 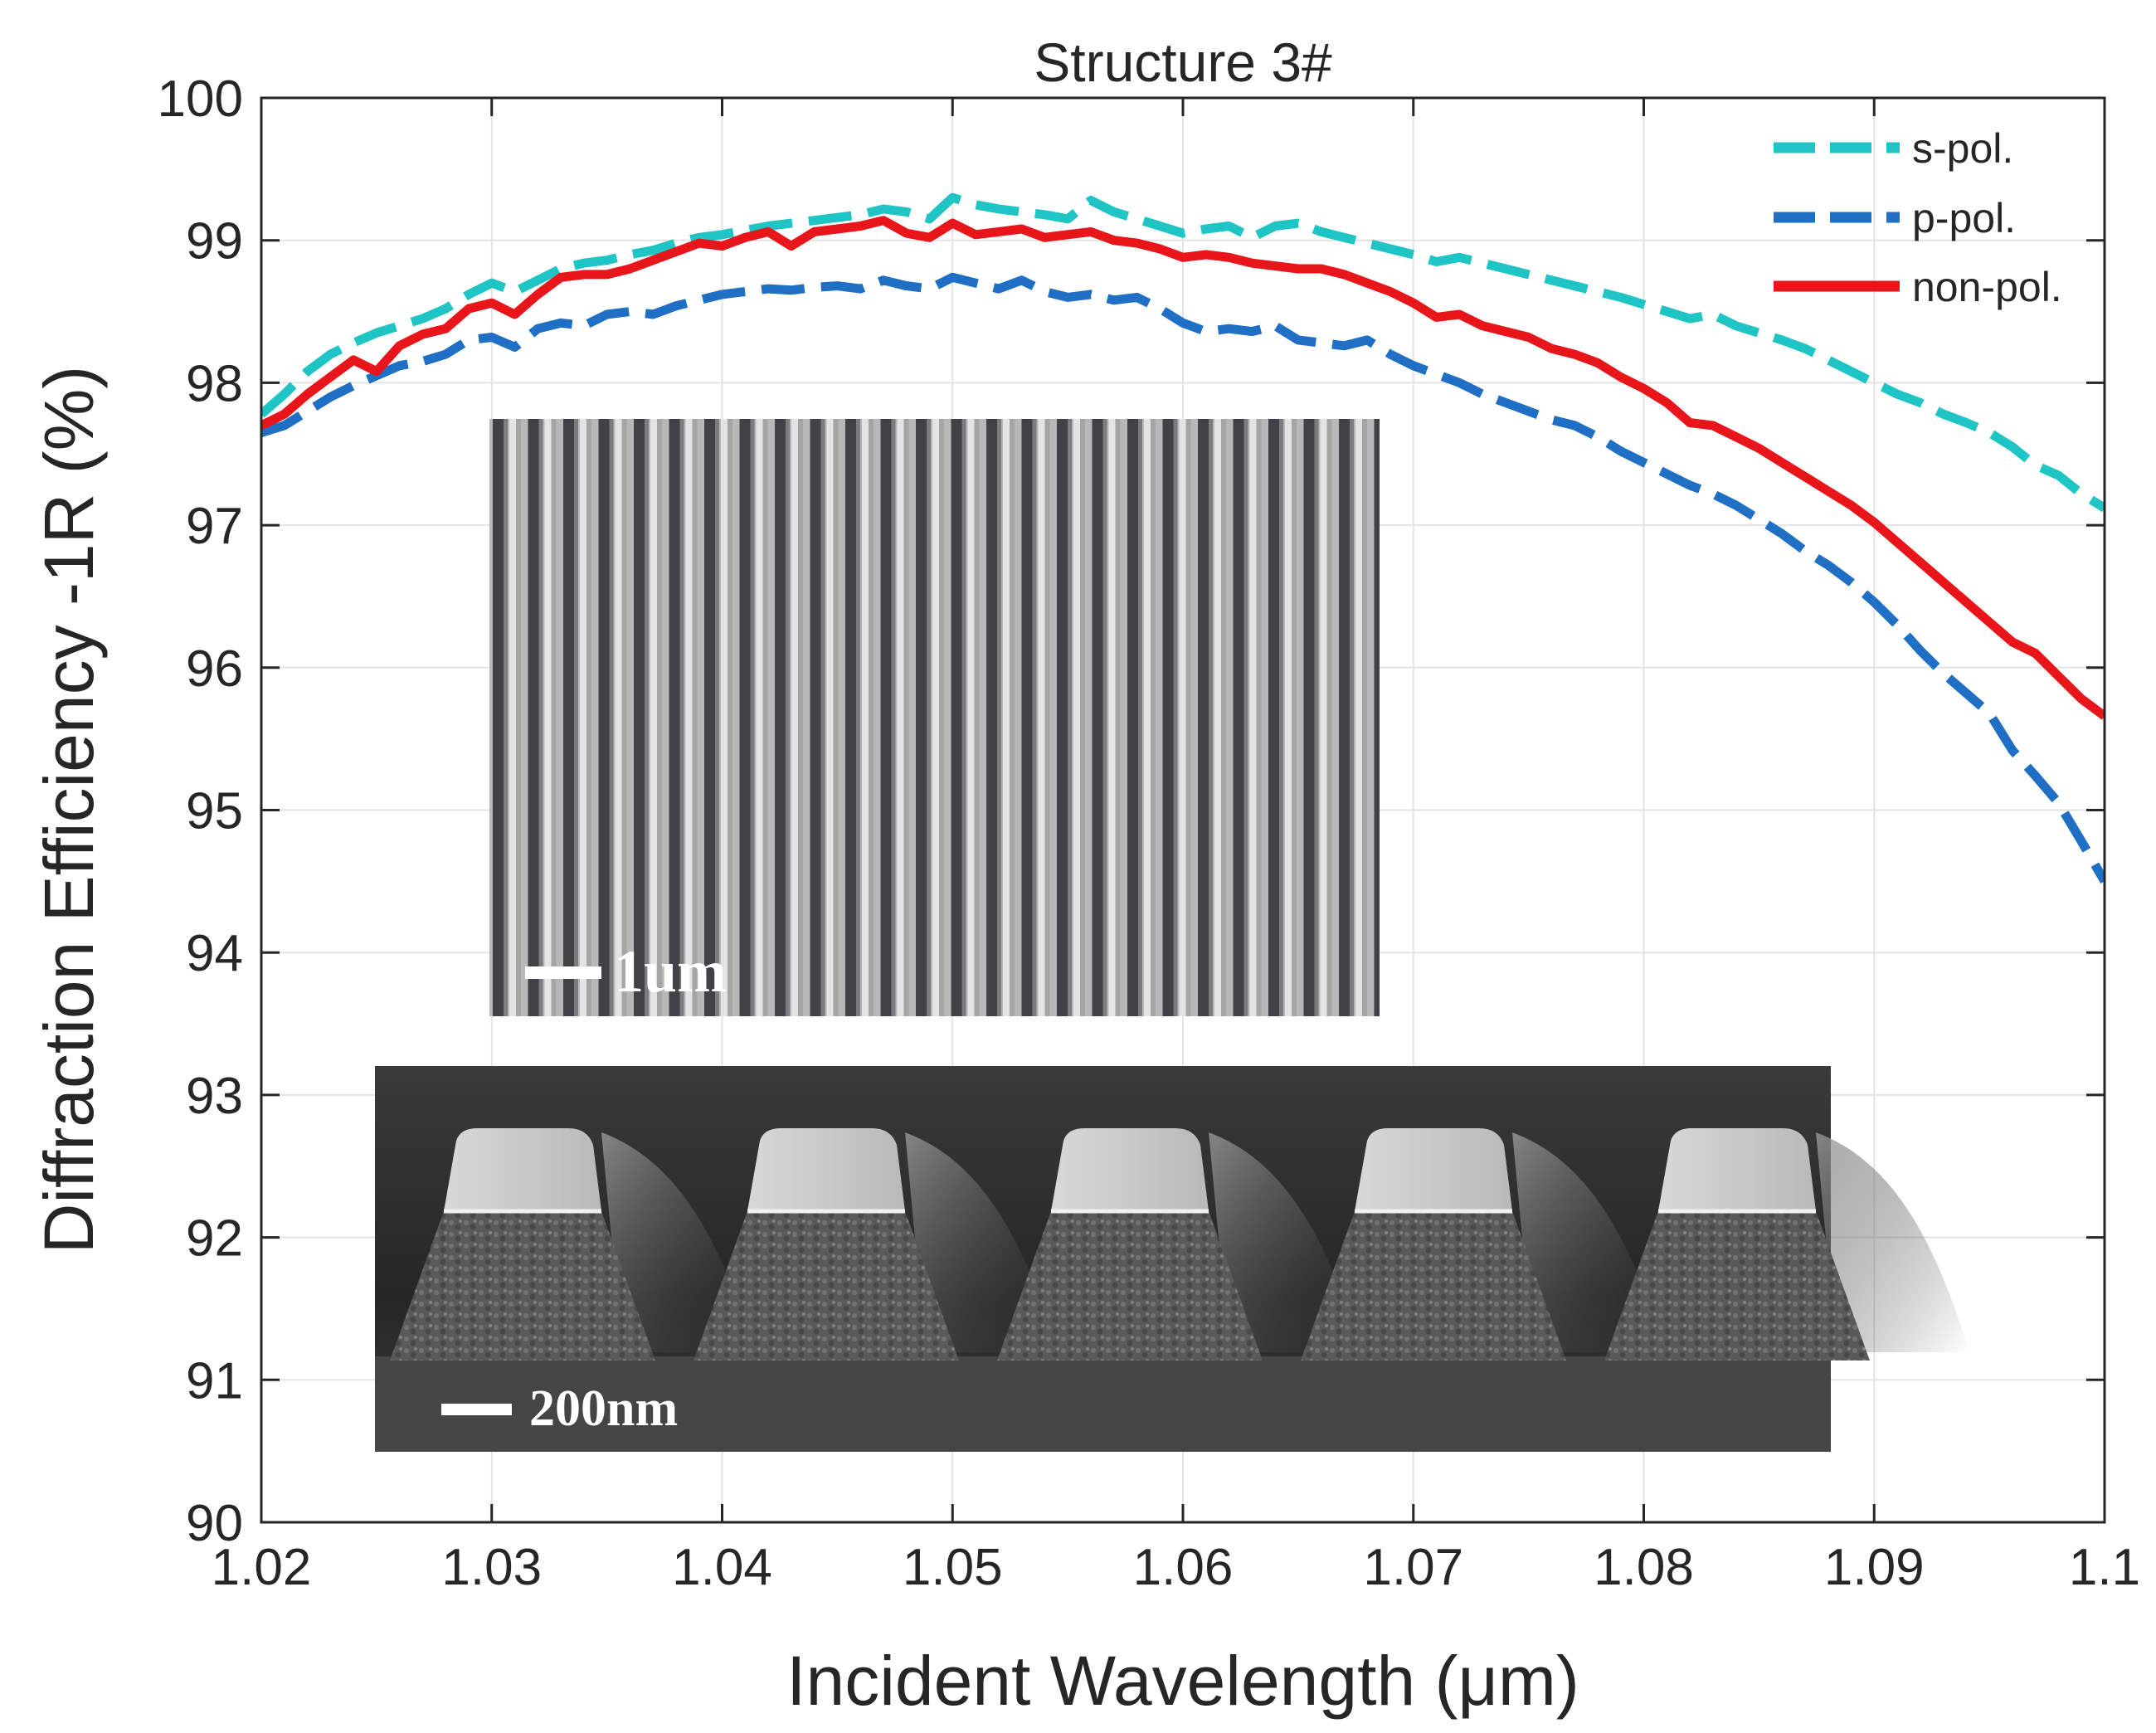 I want to click on legend-label-p-pol: p-pol., so click(x=1964, y=218).